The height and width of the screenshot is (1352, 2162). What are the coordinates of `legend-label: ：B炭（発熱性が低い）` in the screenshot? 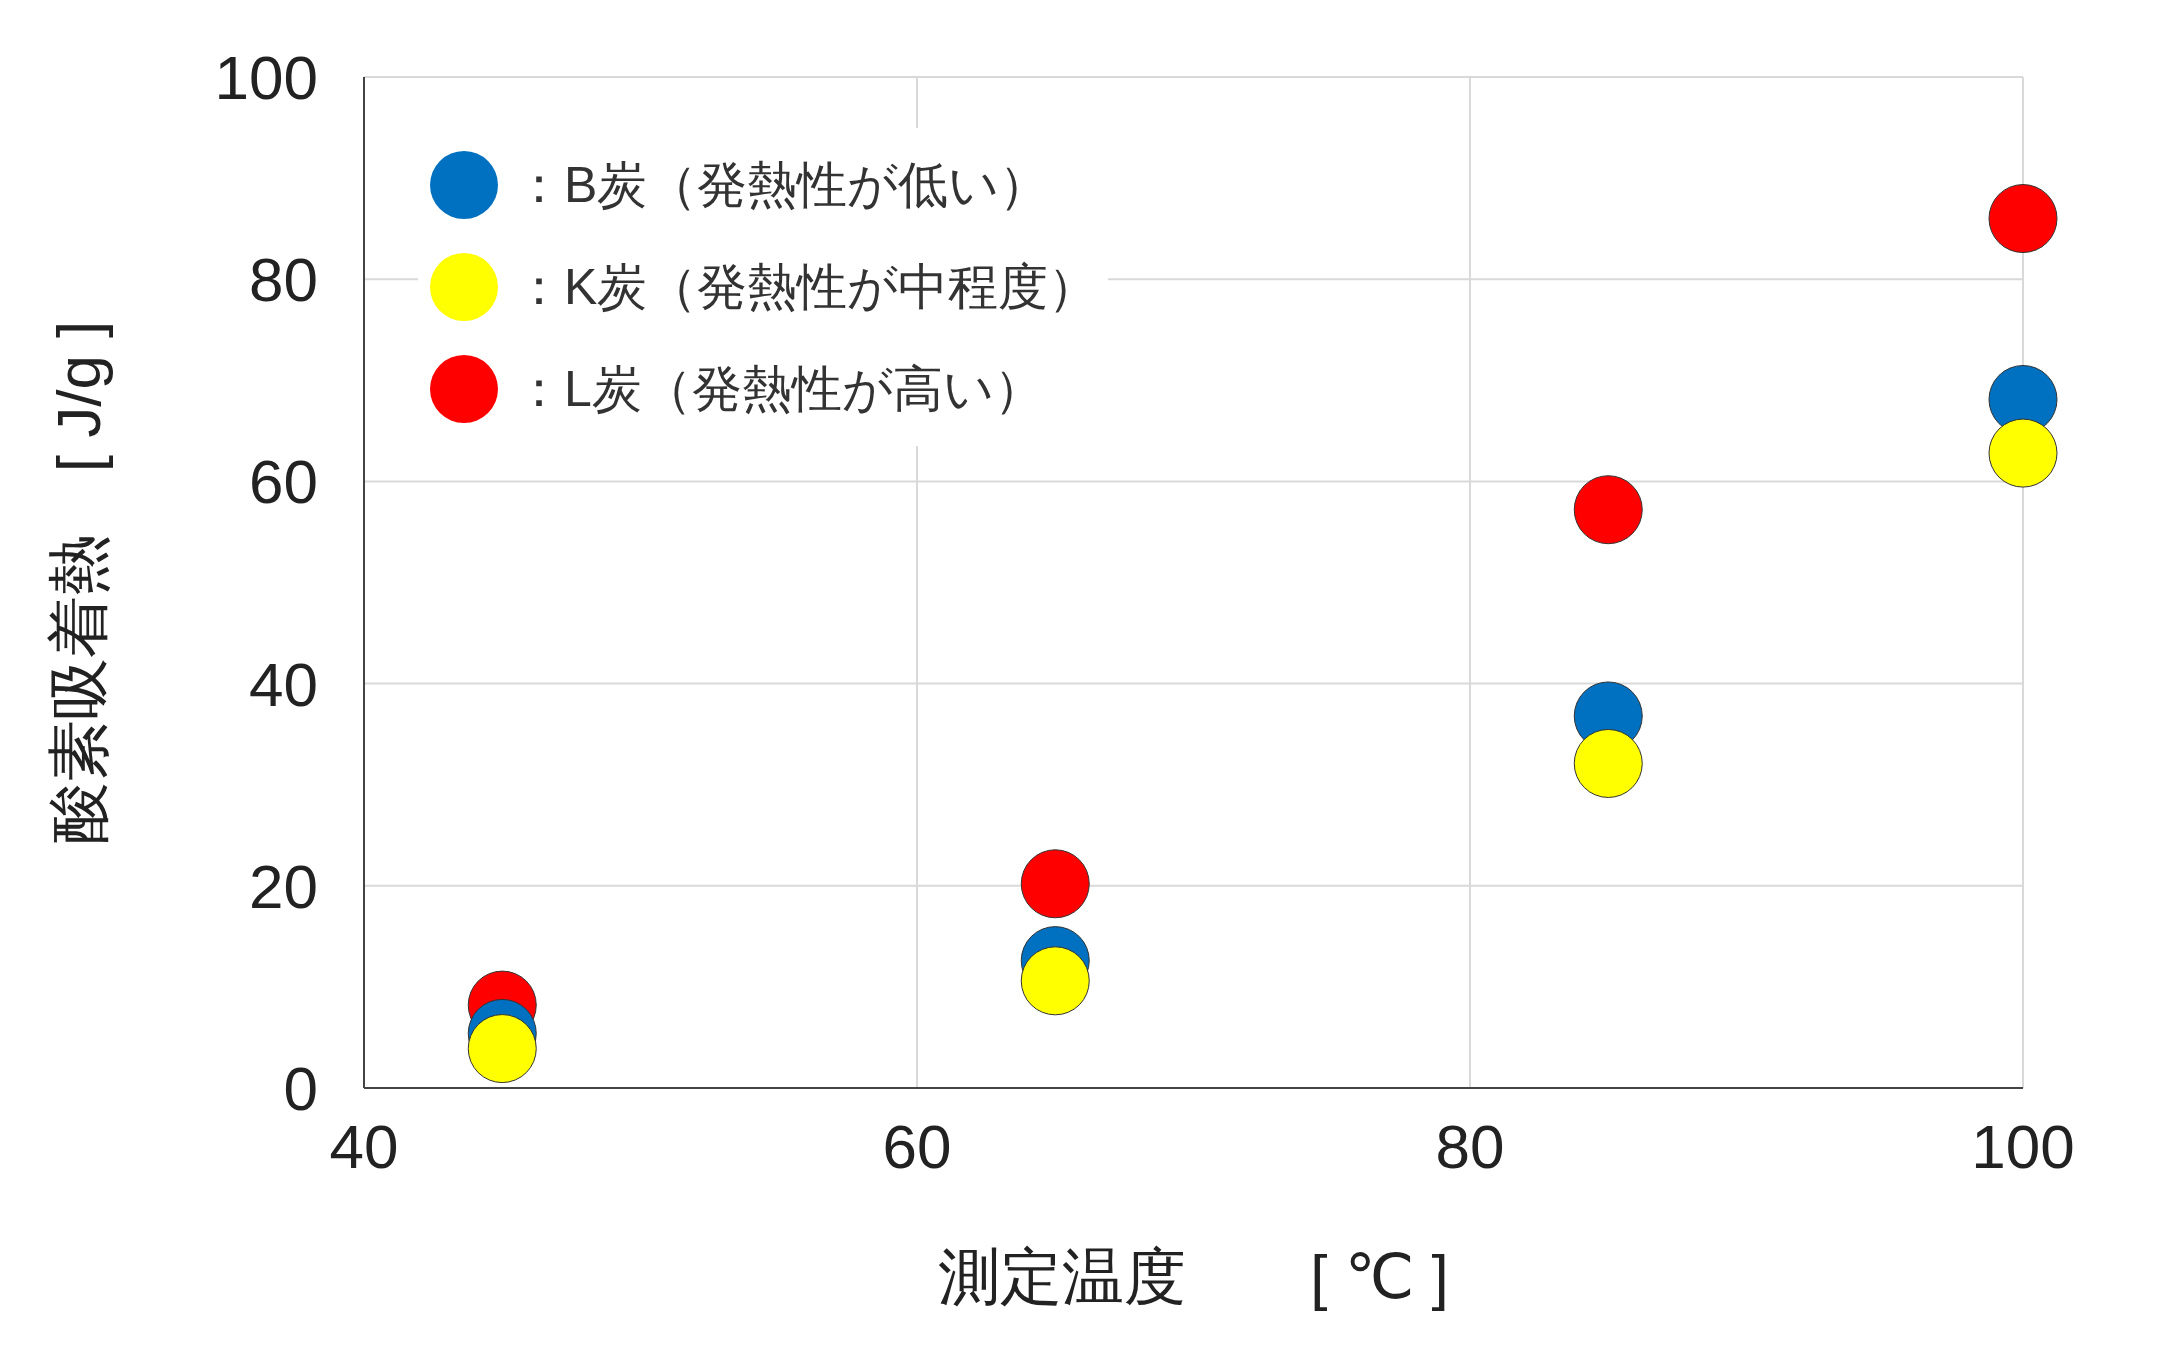 It's located at (782, 185).